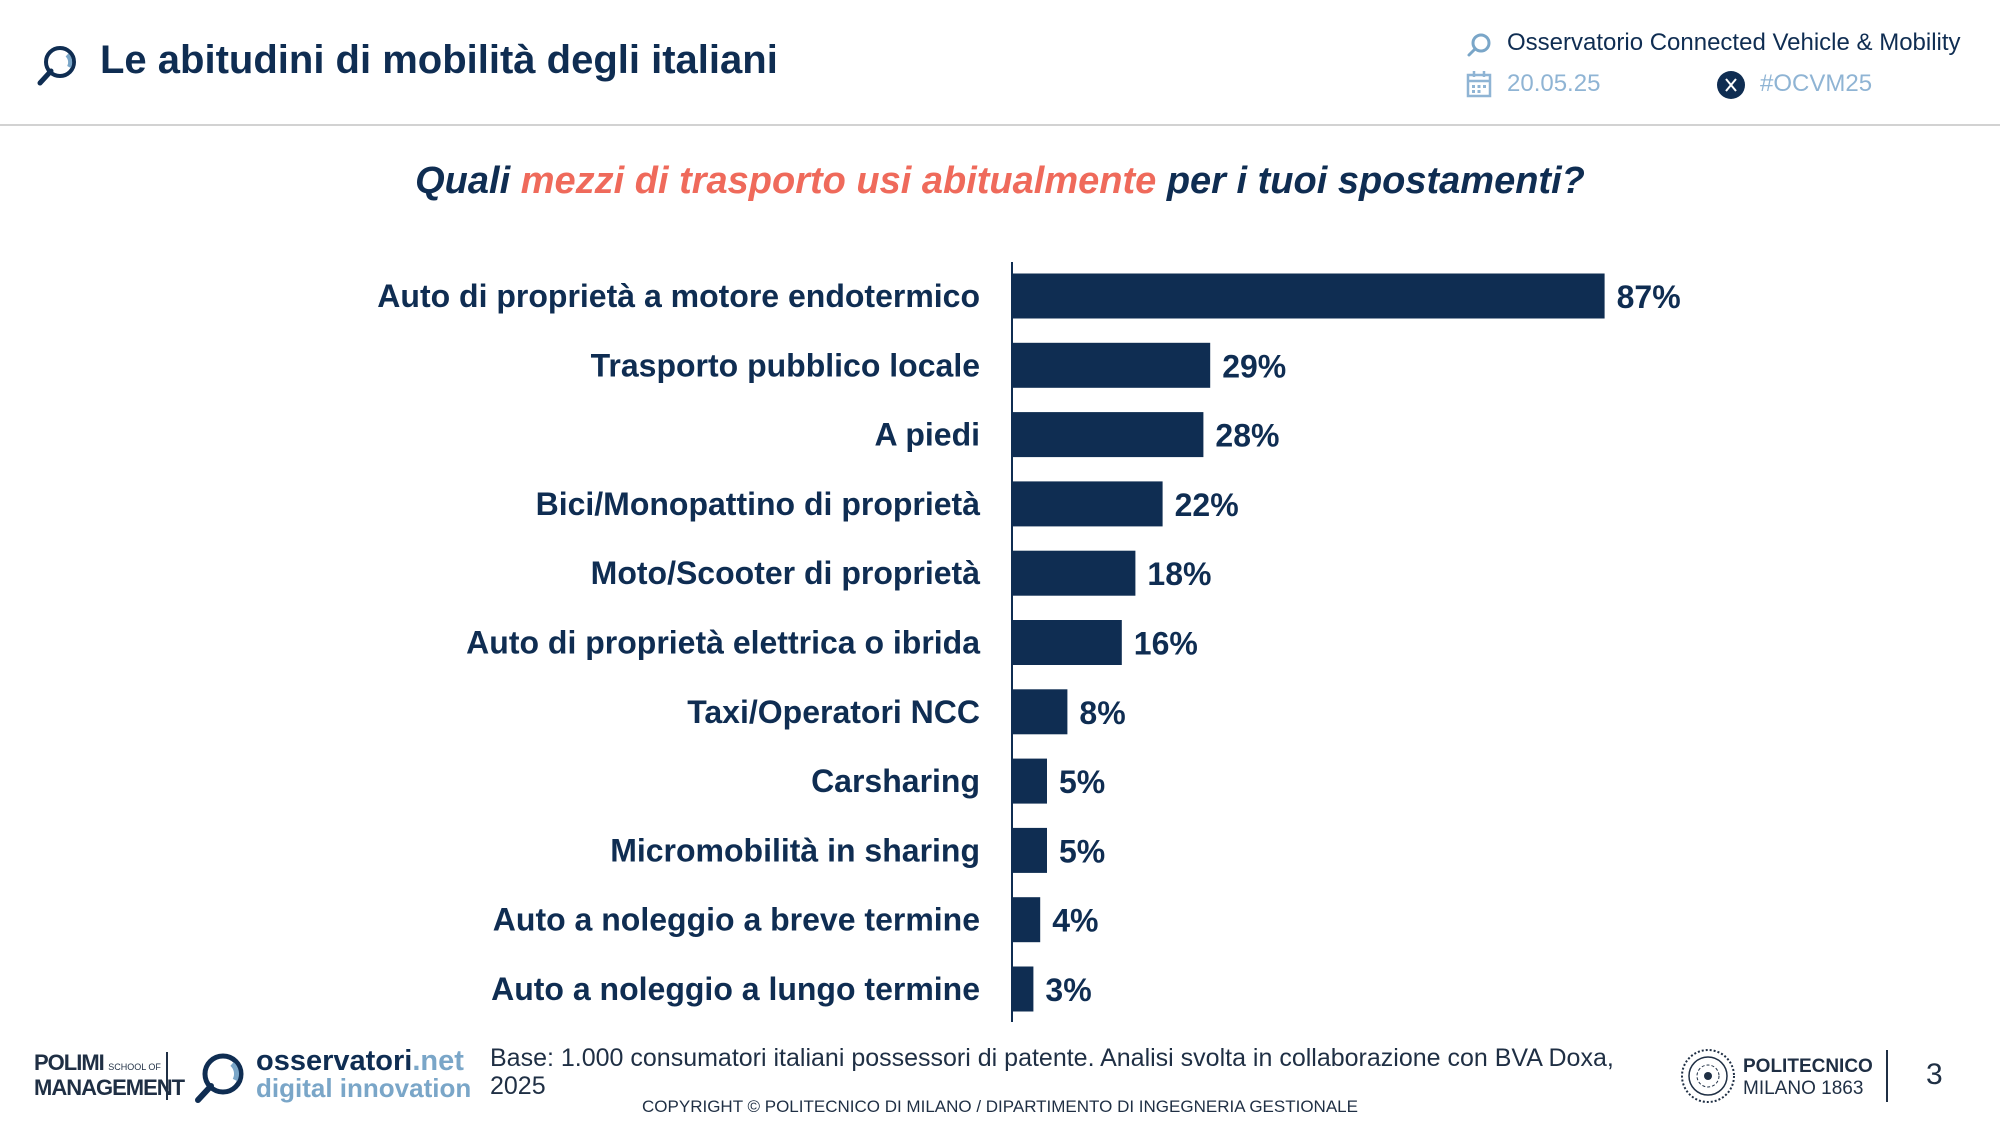  Describe the element at coordinates (1887, 1076) in the screenshot. I see `page-divider` at that location.